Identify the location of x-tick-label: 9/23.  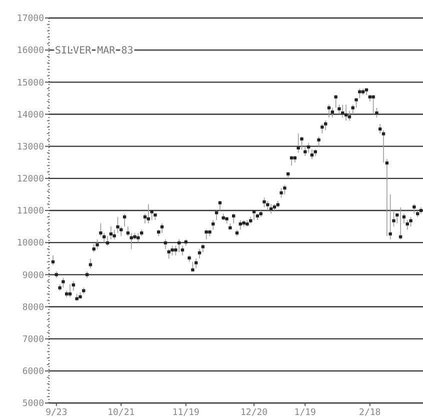
(57, 412).